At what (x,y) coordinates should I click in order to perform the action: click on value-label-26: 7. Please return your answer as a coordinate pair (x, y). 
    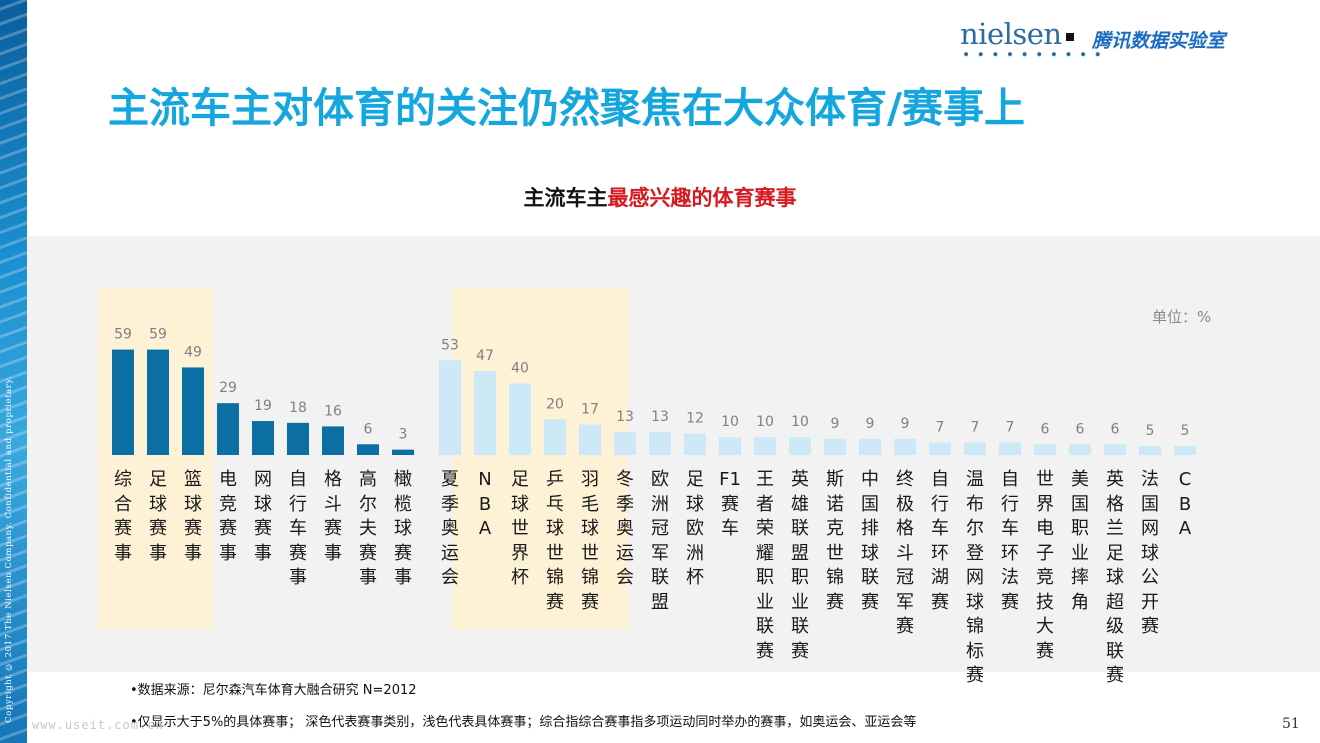
    Looking at the image, I should click on (1010, 427).